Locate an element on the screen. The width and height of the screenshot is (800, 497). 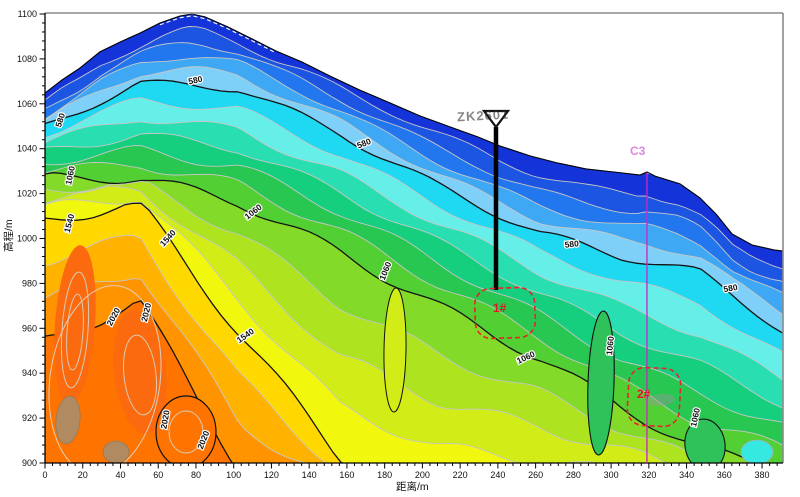
y-tick-label: 960 is located at coordinates (29, 328).